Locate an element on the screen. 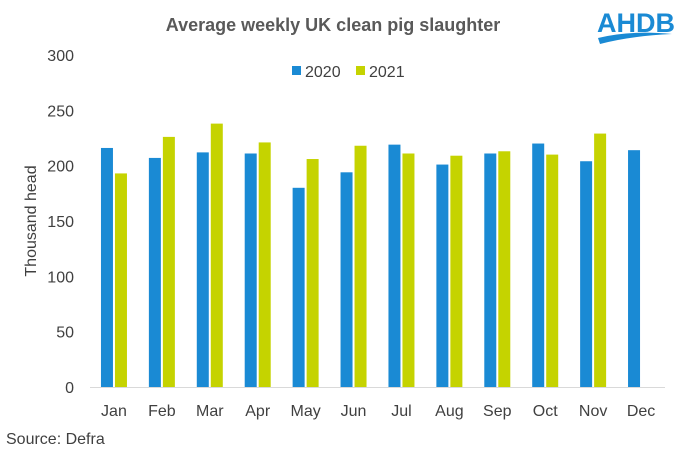  bar-2020-aug is located at coordinates (442, 275).